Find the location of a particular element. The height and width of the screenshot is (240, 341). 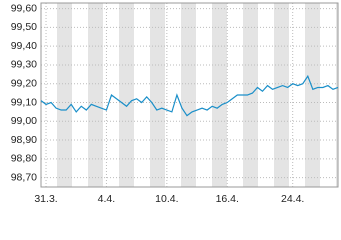

y-tick-label: 98,90 is located at coordinates (24, 140).